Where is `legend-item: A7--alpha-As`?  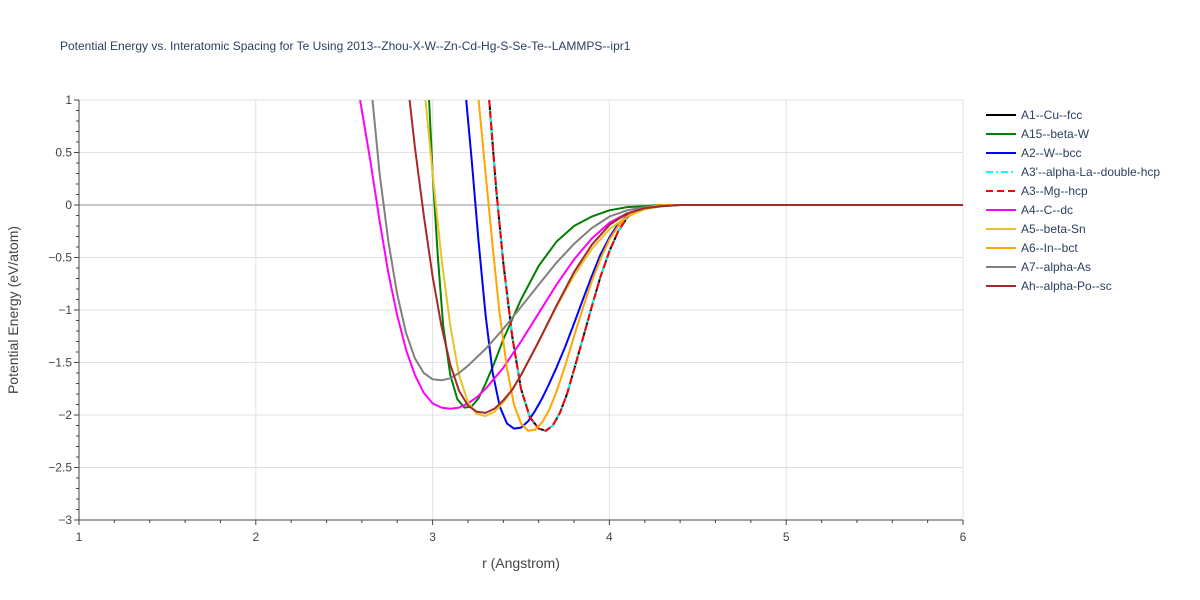
legend-item: A7--alpha-As is located at coordinates (1038, 267).